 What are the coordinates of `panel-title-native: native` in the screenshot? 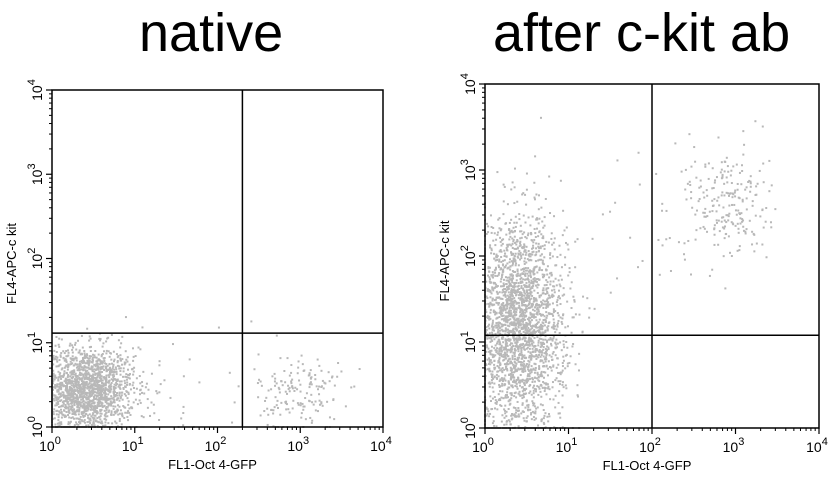 It's located at (211, 33).